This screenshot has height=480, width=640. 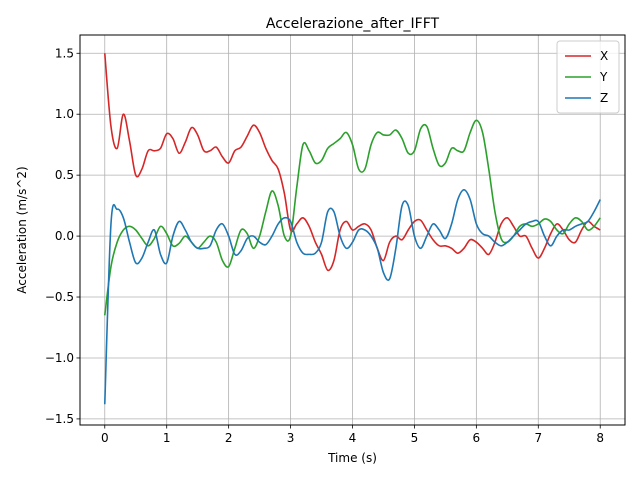 I want to click on x-tick-label: 6, so click(x=477, y=438).